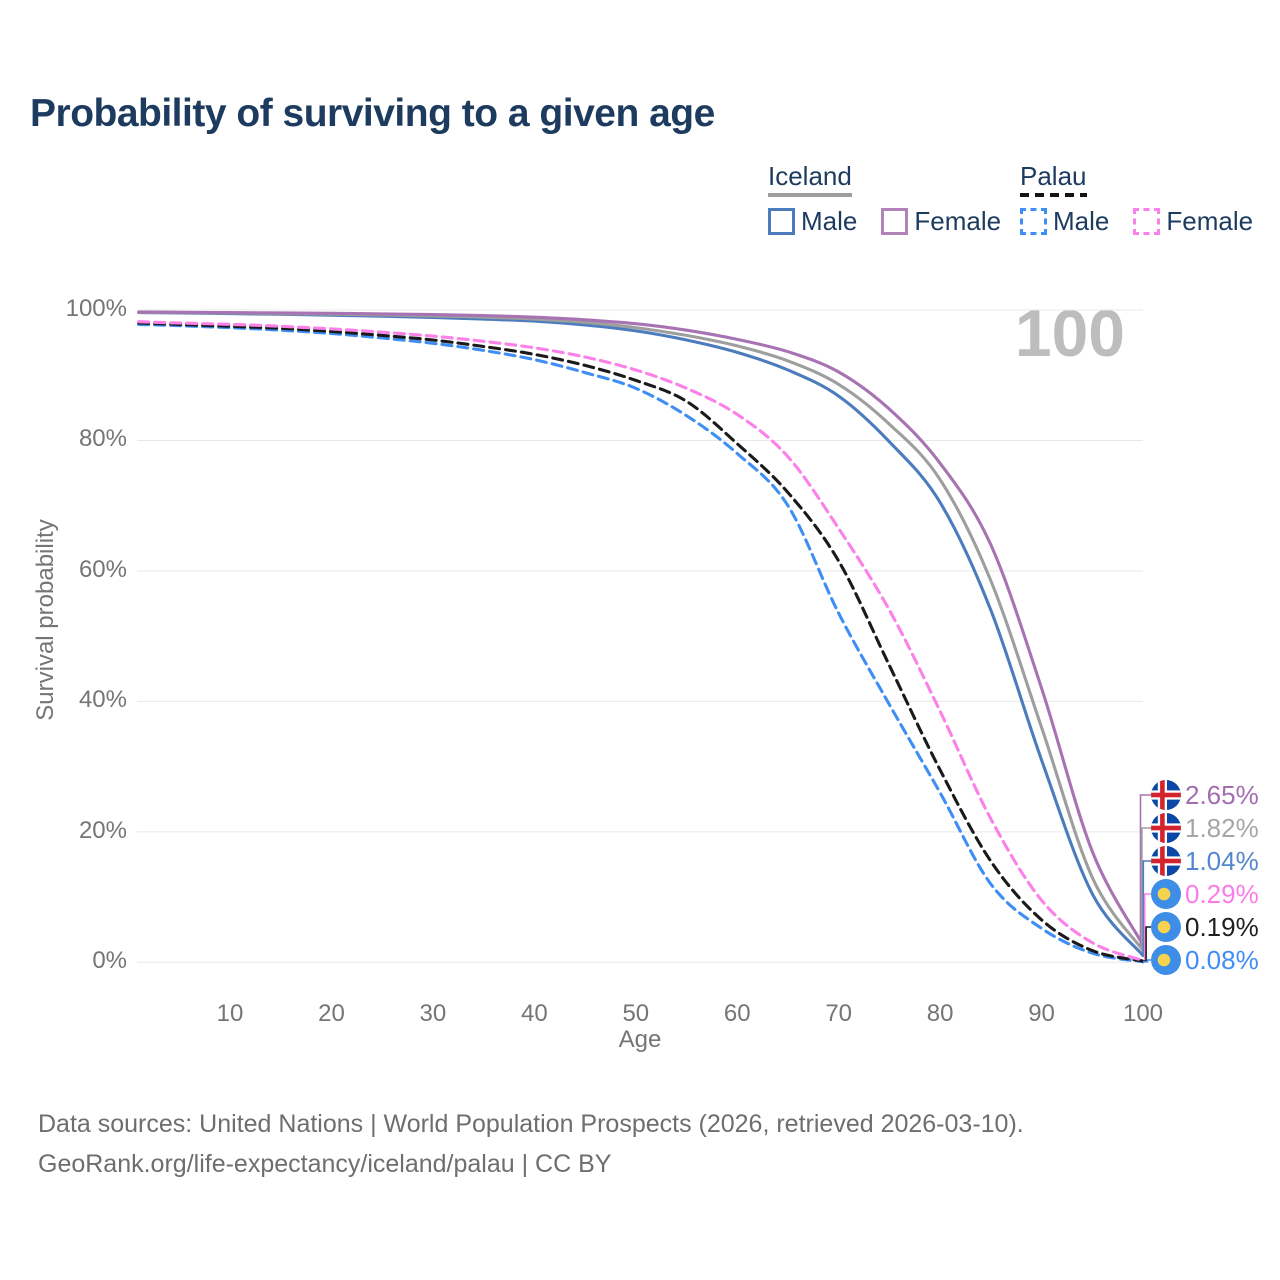  What do you see at coordinates (810, 195) in the screenshot?
I see `legend-underline-solid-icon` at bounding box center [810, 195].